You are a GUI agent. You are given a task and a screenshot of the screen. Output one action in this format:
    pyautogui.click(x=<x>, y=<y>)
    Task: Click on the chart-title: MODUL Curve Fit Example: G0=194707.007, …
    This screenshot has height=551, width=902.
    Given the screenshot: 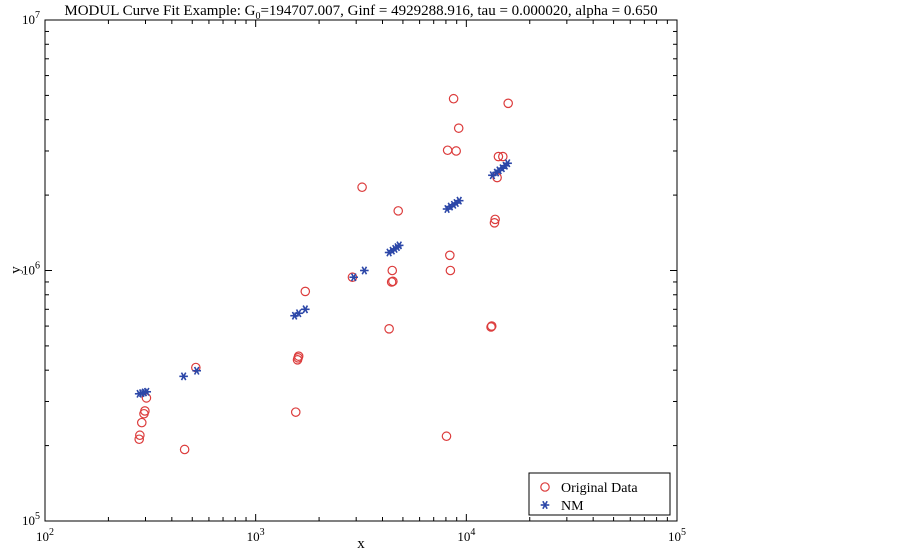 What is the action you would take?
    pyautogui.click(x=360, y=12)
    